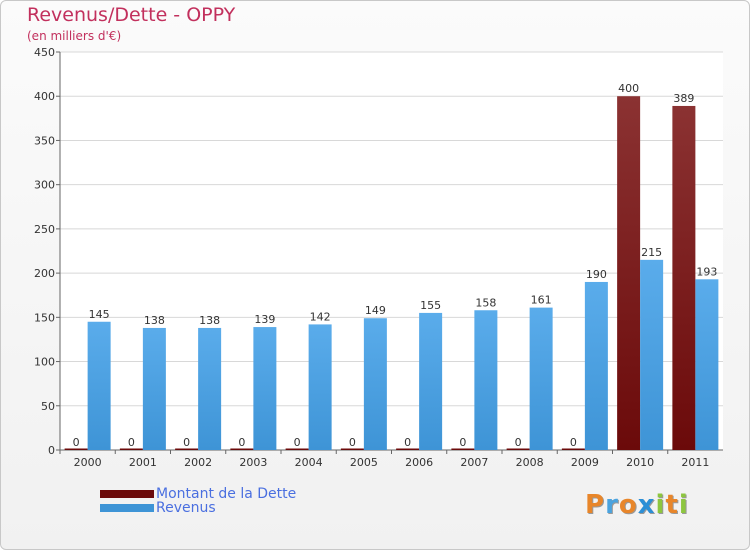 This screenshot has height=550, width=750. I want to click on data-label-revenue: 158, so click(485, 302).